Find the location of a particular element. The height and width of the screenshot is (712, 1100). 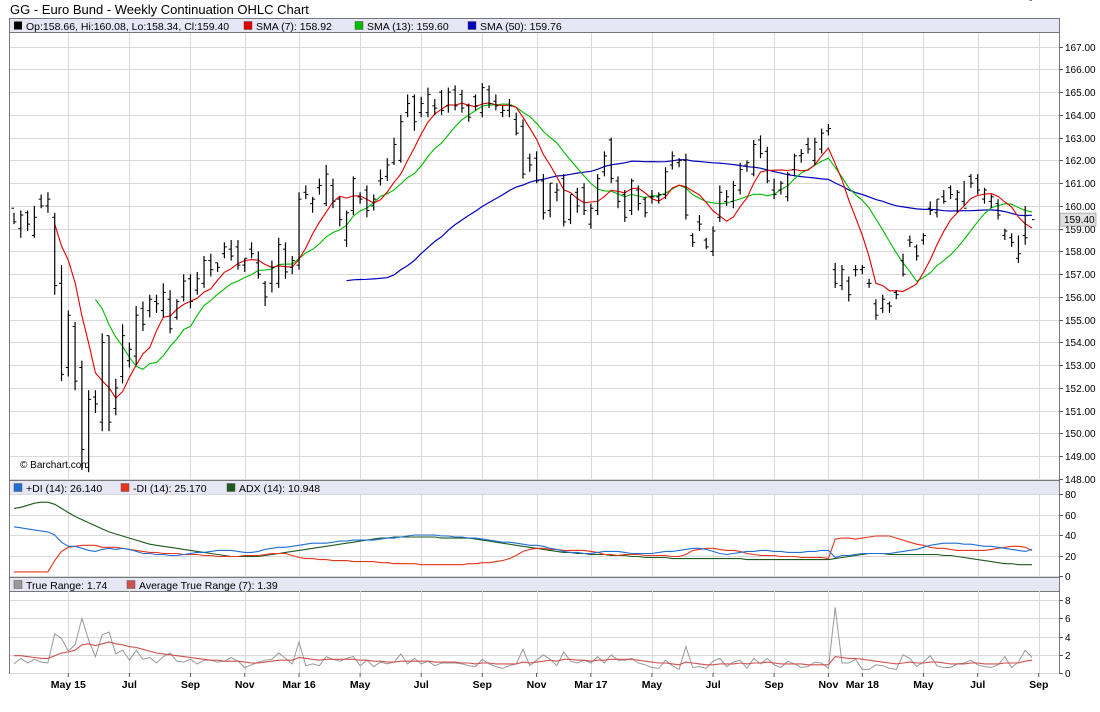

minus-di-legend: -DI (14): 25.170 is located at coordinates (170, 489).